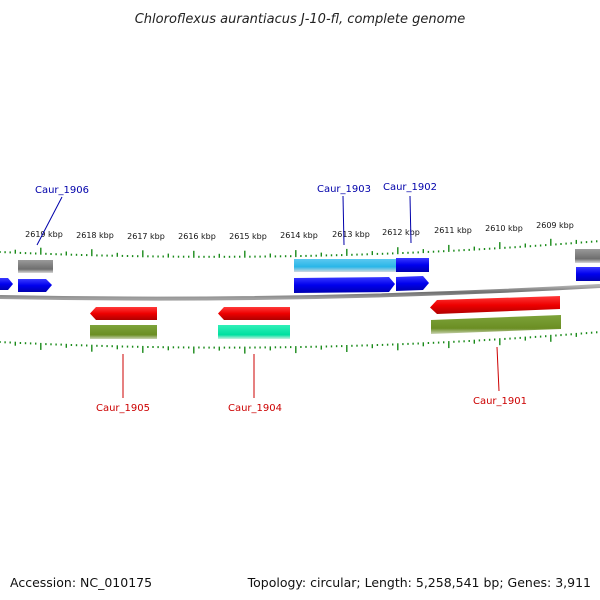 The height and width of the screenshot is (600, 600). Describe the element at coordinates (345, 265) in the screenshot. I see `rna-feature-caur-1903` at that location.